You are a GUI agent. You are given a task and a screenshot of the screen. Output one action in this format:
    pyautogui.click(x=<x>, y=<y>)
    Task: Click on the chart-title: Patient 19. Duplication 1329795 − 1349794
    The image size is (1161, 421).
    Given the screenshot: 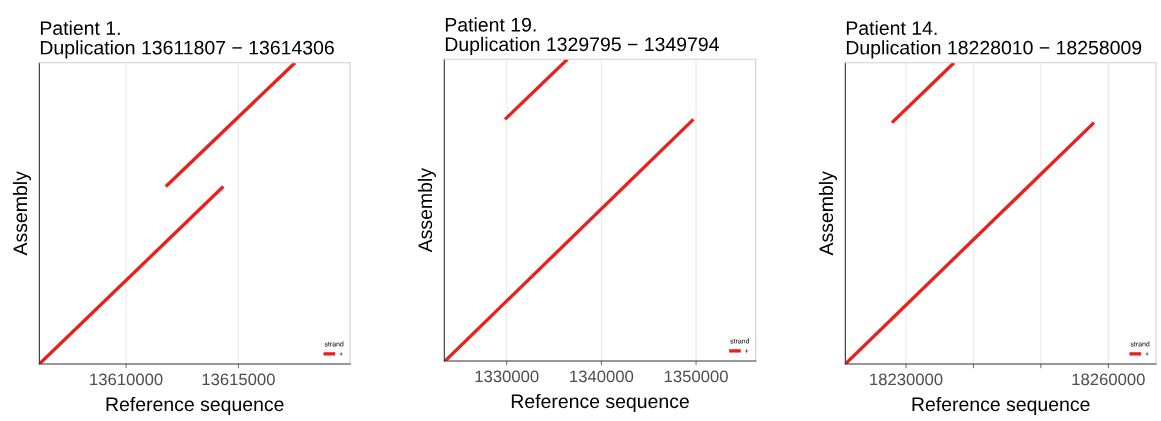 What is the action you would take?
    pyautogui.click(x=582, y=36)
    